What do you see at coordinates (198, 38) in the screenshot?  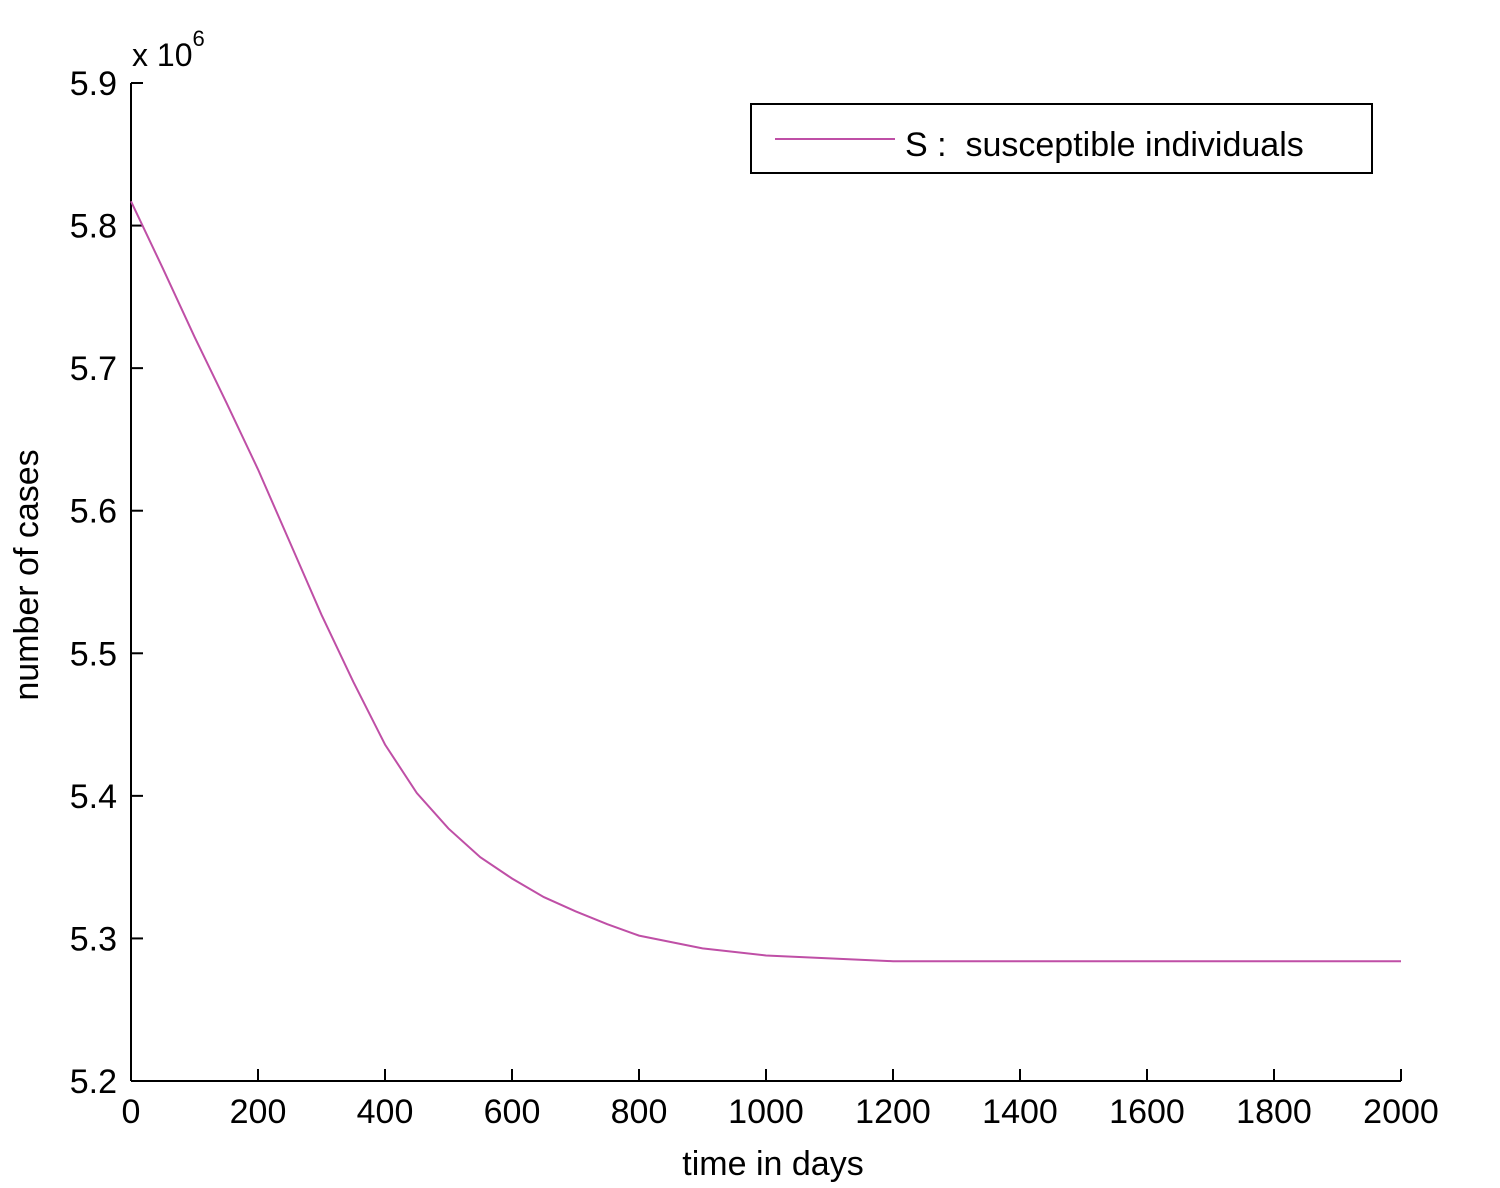 I see `y-multiplier-exponent: 6` at bounding box center [198, 38].